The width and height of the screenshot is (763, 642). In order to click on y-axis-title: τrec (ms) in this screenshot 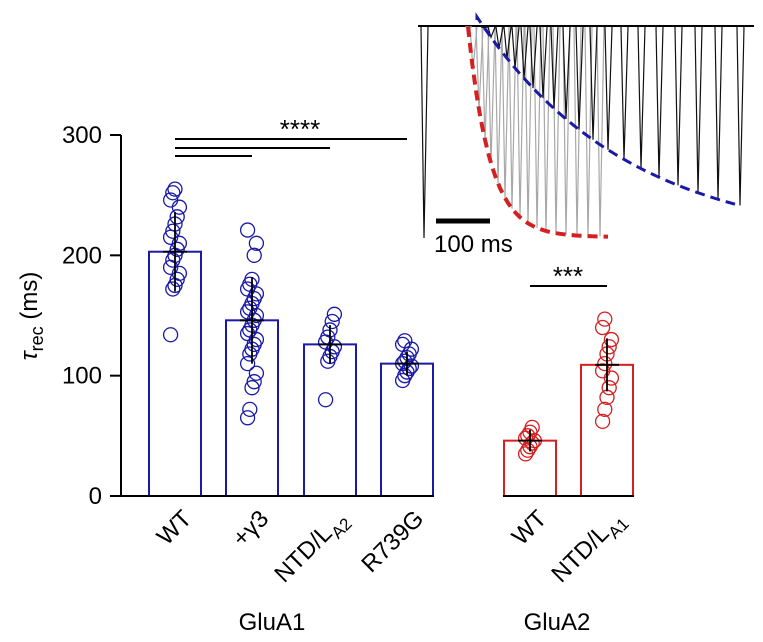, I will do `click(31, 316)`.